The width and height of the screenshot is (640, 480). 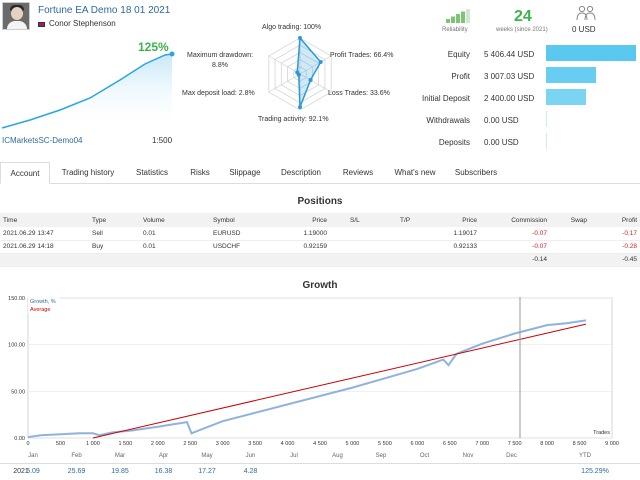 I want to click on radar-shape, so click(x=309, y=72).